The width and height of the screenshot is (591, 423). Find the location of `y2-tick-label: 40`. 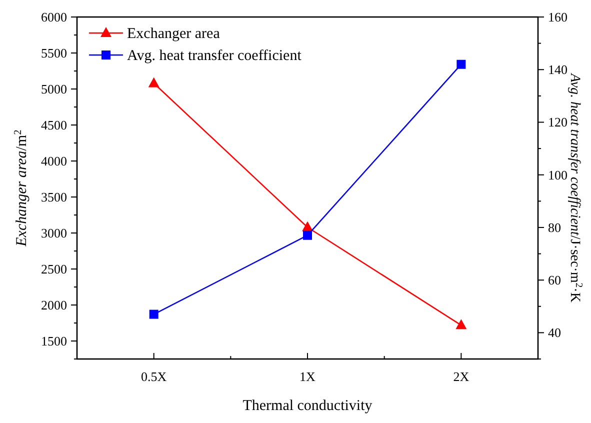

y2-tick-label: 40 is located at coordinates (554, 332).